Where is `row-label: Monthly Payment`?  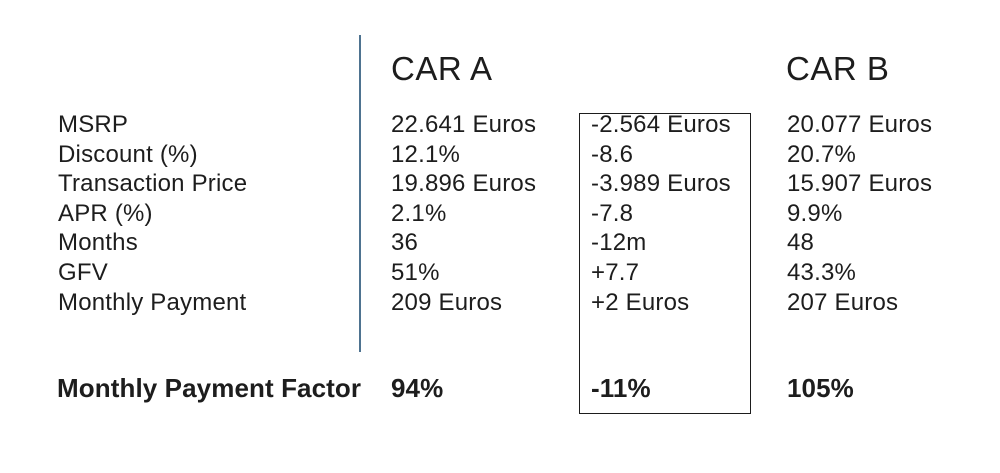 row-label: Monthly Payment is located at coordinates (152, 302).